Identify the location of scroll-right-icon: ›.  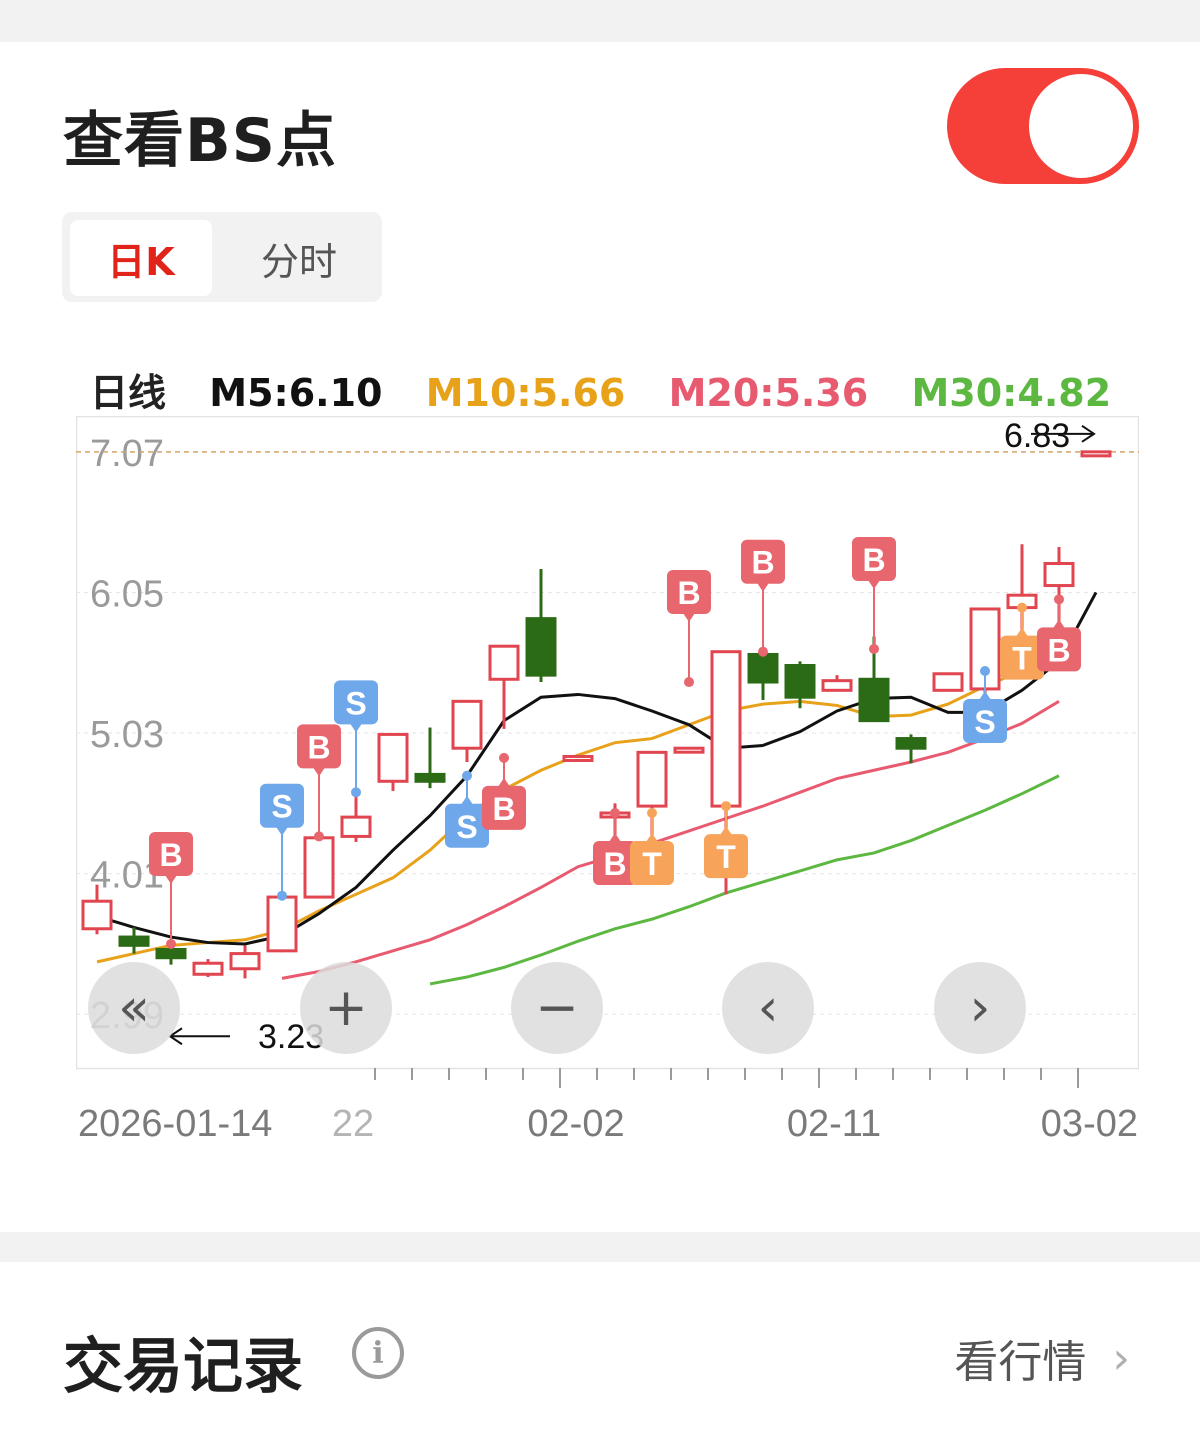
(980, 1008).